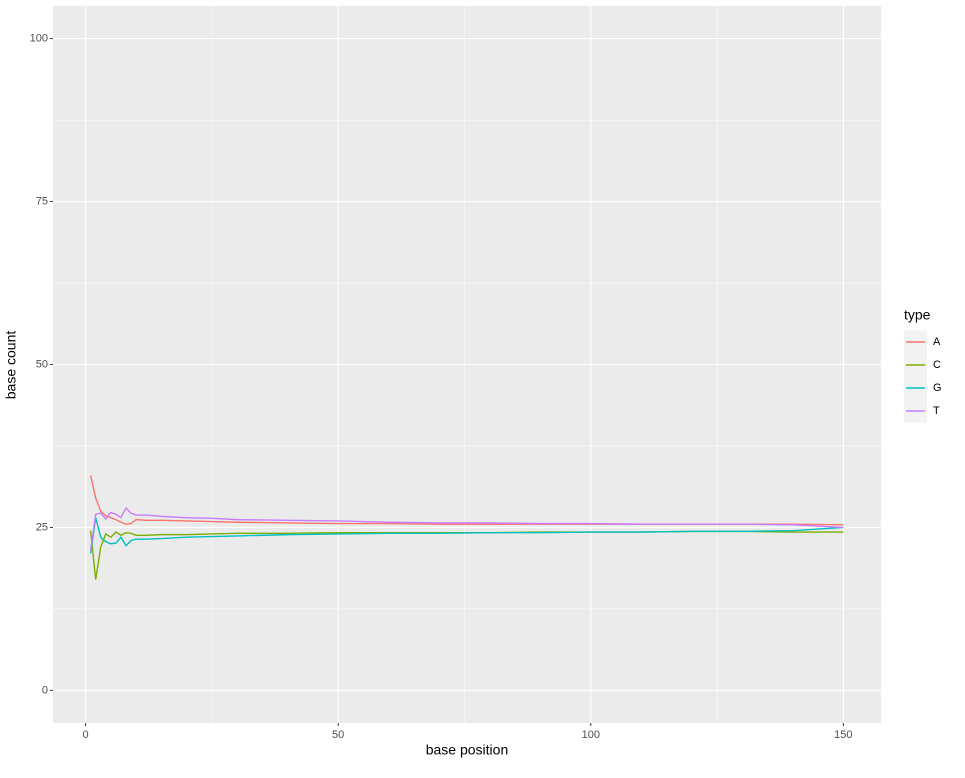  What do you see at coordinates (11, 365) in the screenshot?
I see `y-axis-title: base count` at bounding box center [11, 365].